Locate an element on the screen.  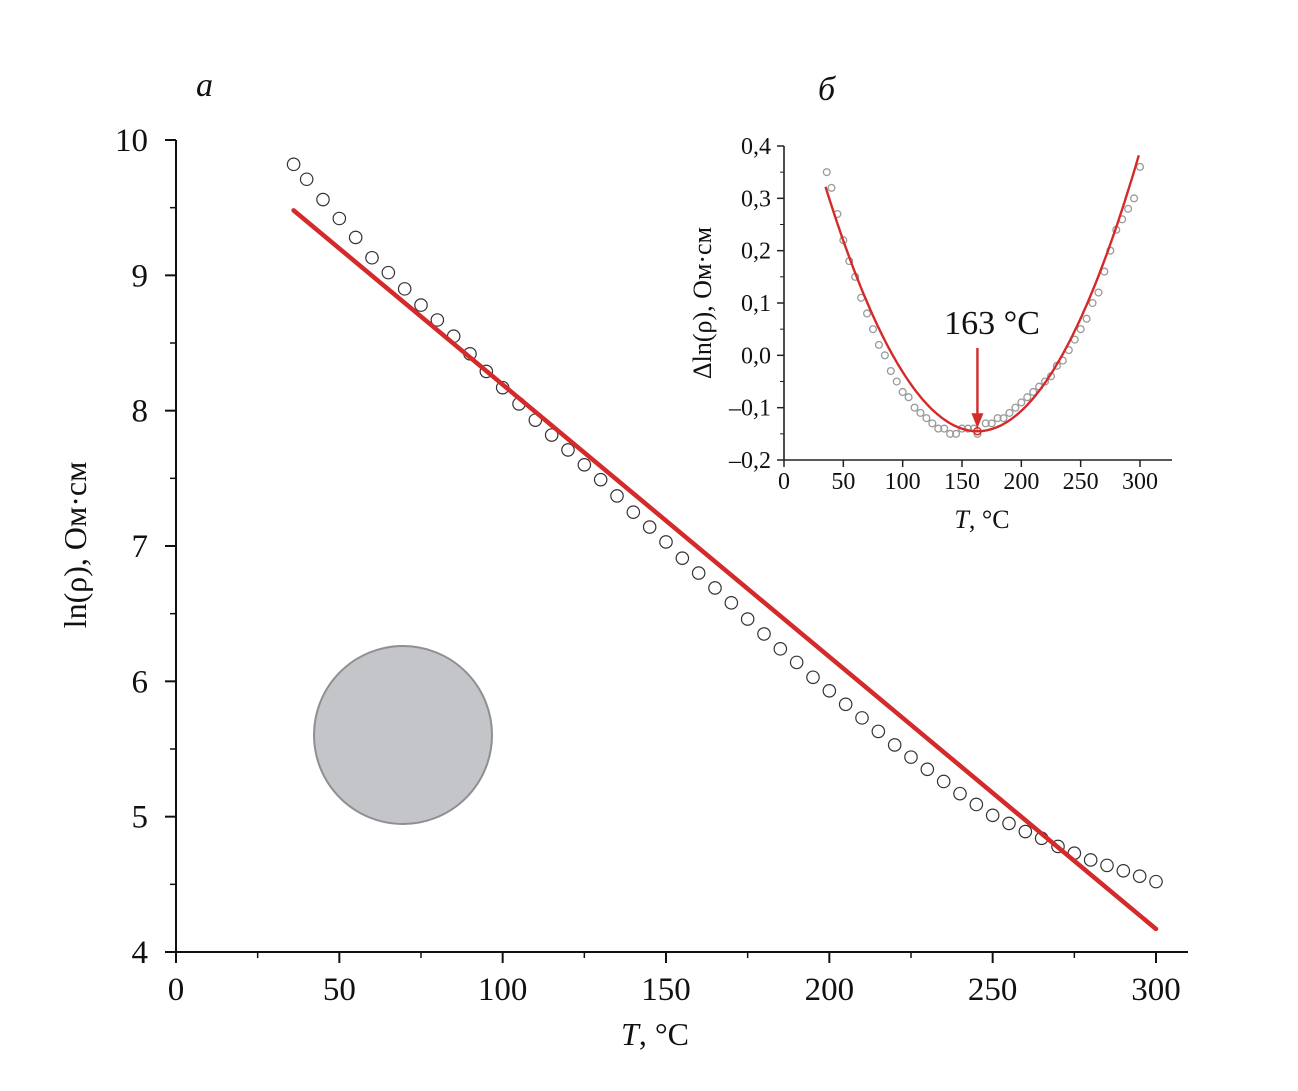
inset-x-tick-label: 300 is located at coordinates (1140, 482).